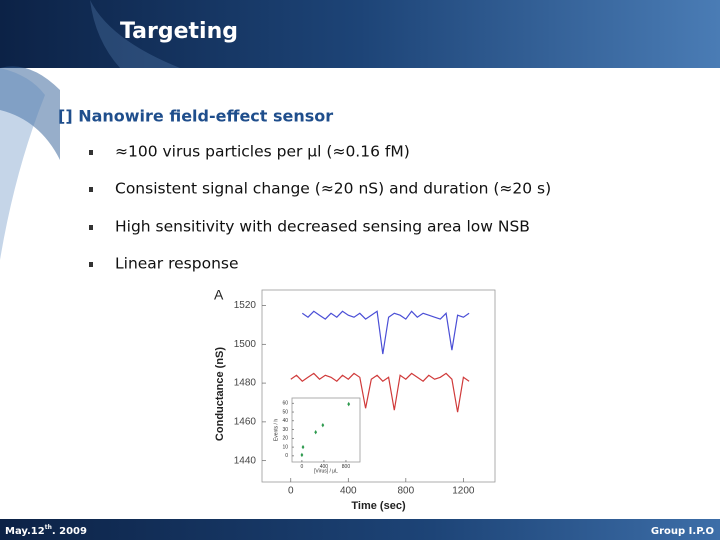 Image resolution: width=720 pixels, height=540 pixels. I want to click on footer-band, so click(360, 529).